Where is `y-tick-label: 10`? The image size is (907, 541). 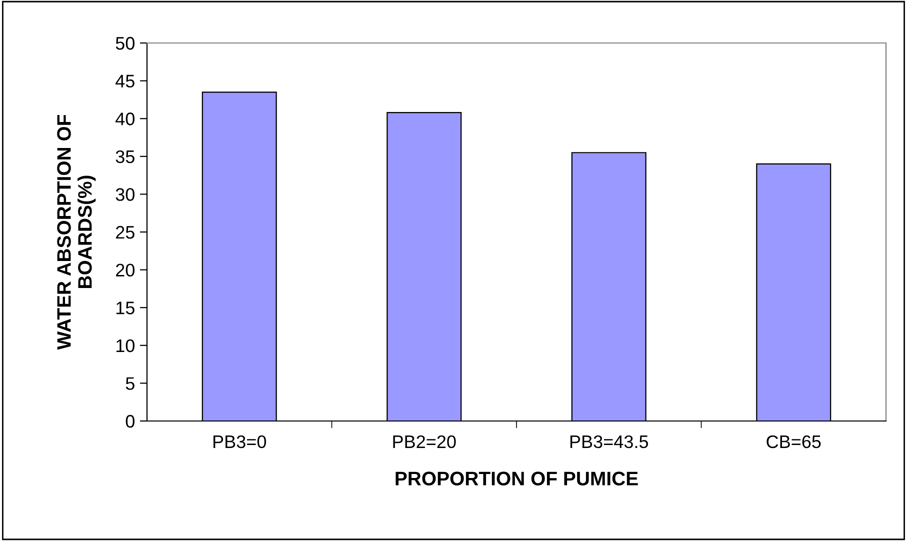
y-tick-label: 10 is located at coordinates (125, 345).